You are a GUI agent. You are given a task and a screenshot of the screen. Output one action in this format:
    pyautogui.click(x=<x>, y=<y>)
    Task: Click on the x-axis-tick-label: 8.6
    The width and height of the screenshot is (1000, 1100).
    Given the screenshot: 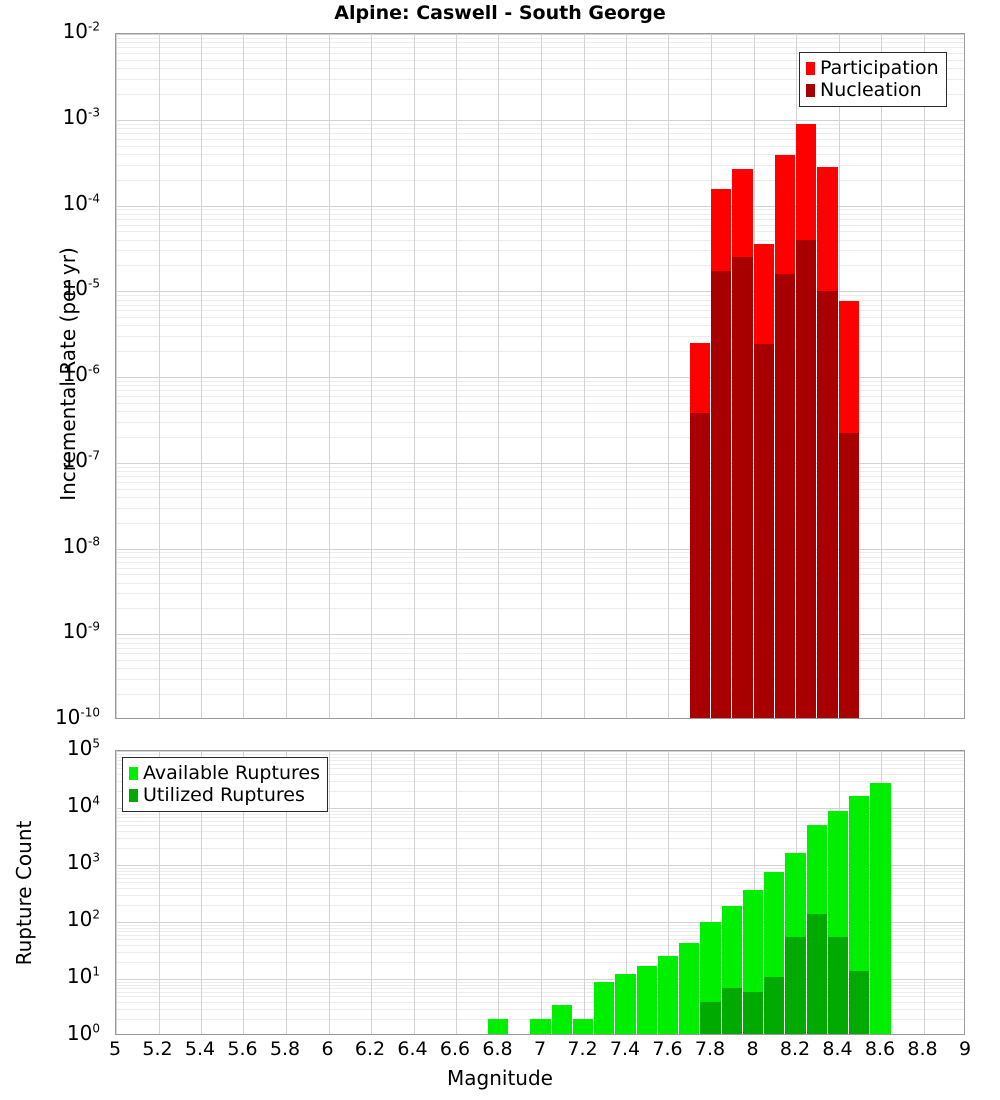 What is the action you would take?
    pyautogui.click(x=880, y=1049)
    